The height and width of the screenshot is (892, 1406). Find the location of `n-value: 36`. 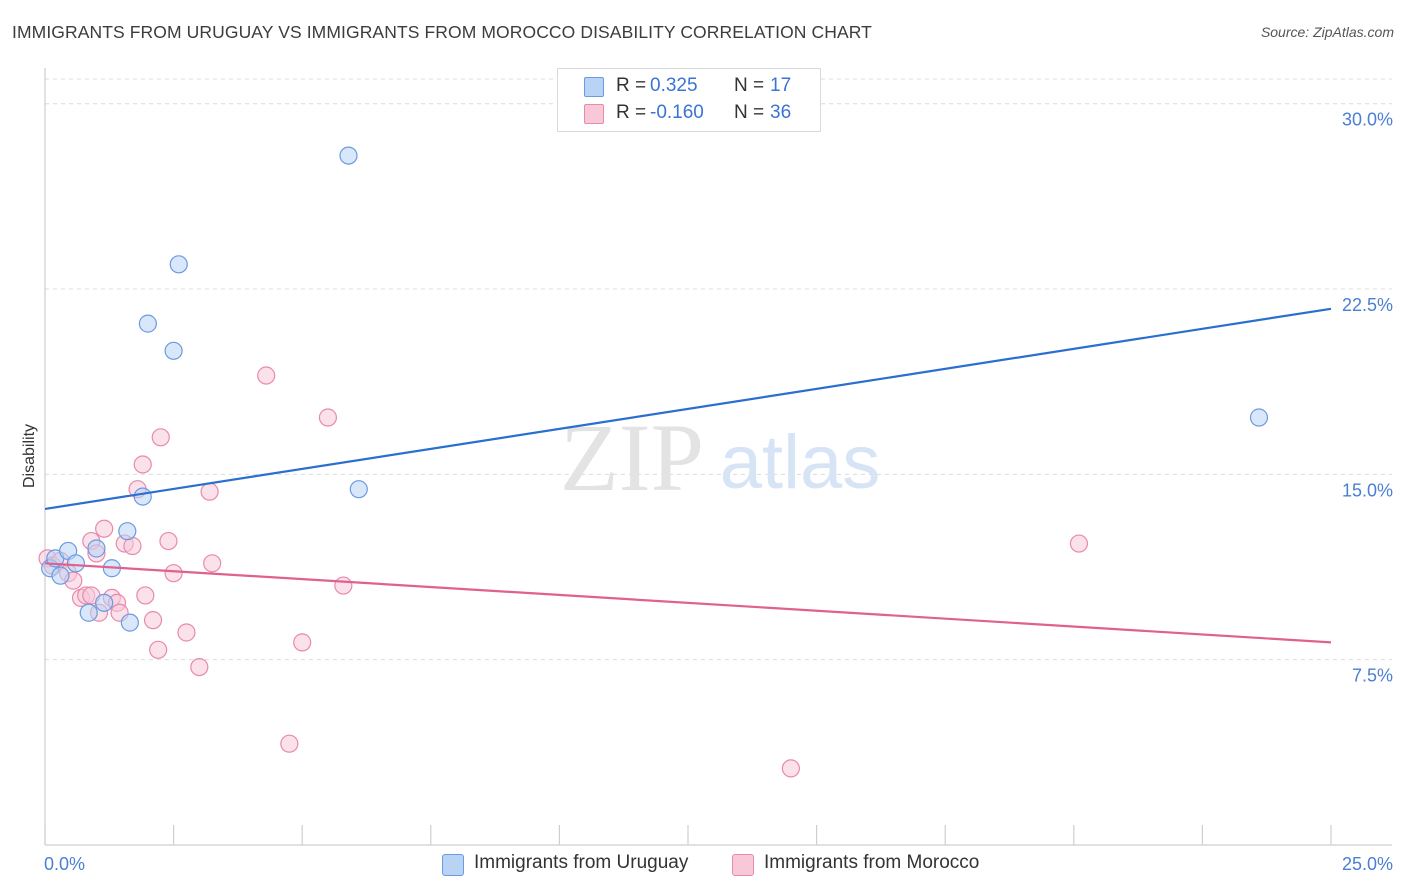

n-value: 36 is located at coordinates (781, 112).